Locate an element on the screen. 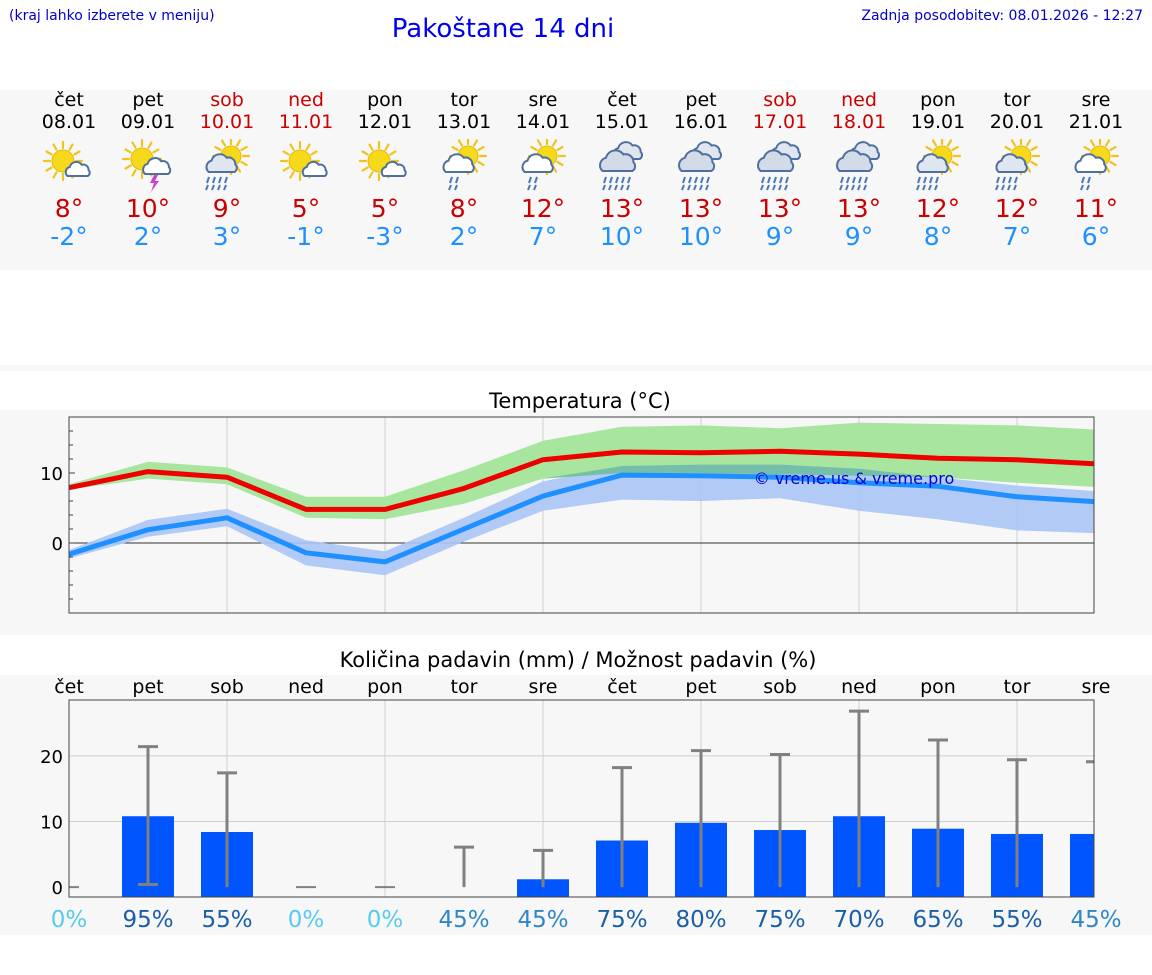 Image resolution: width=1152 pixels, height=975 pixels. sun-light-rain-icon is located at coordinates (1096, 164).